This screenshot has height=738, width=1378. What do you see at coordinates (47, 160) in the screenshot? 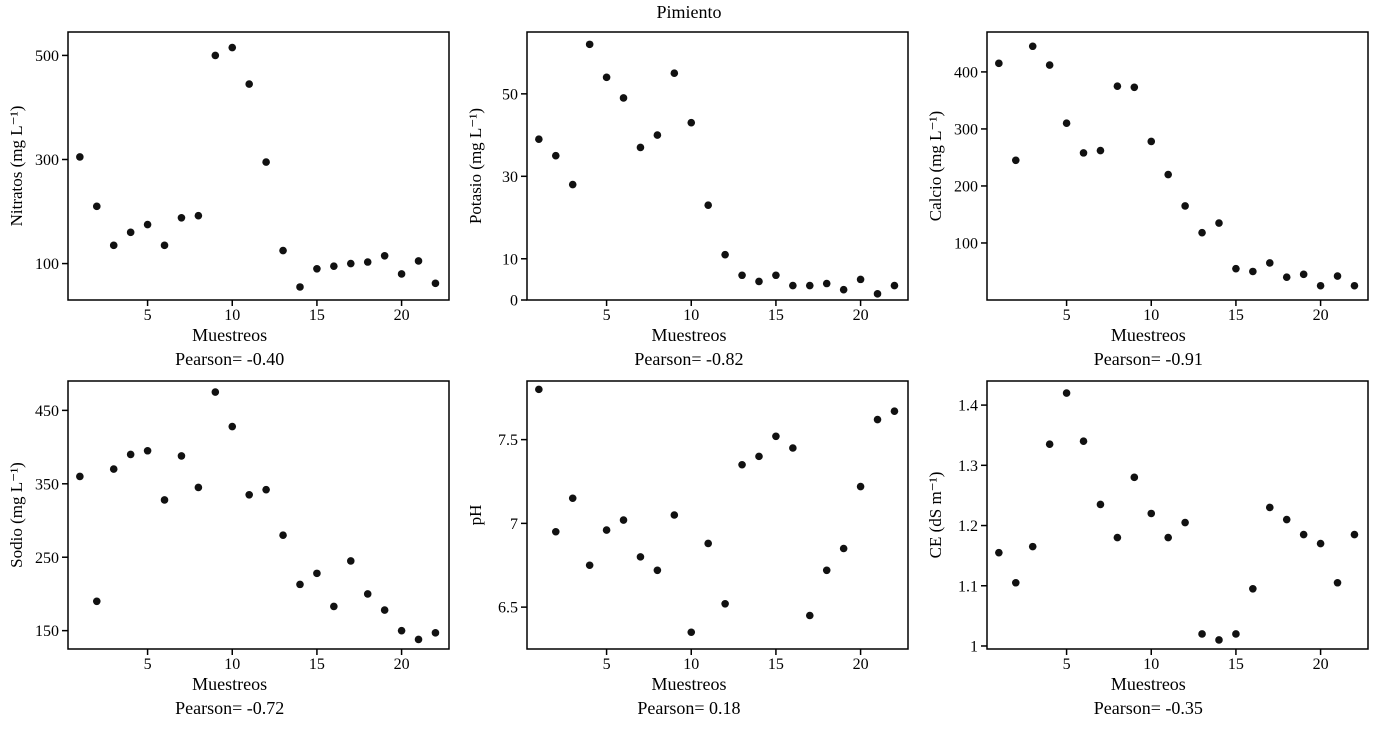
I see `y-tick-label: 300` at bounding box center [47, 160].